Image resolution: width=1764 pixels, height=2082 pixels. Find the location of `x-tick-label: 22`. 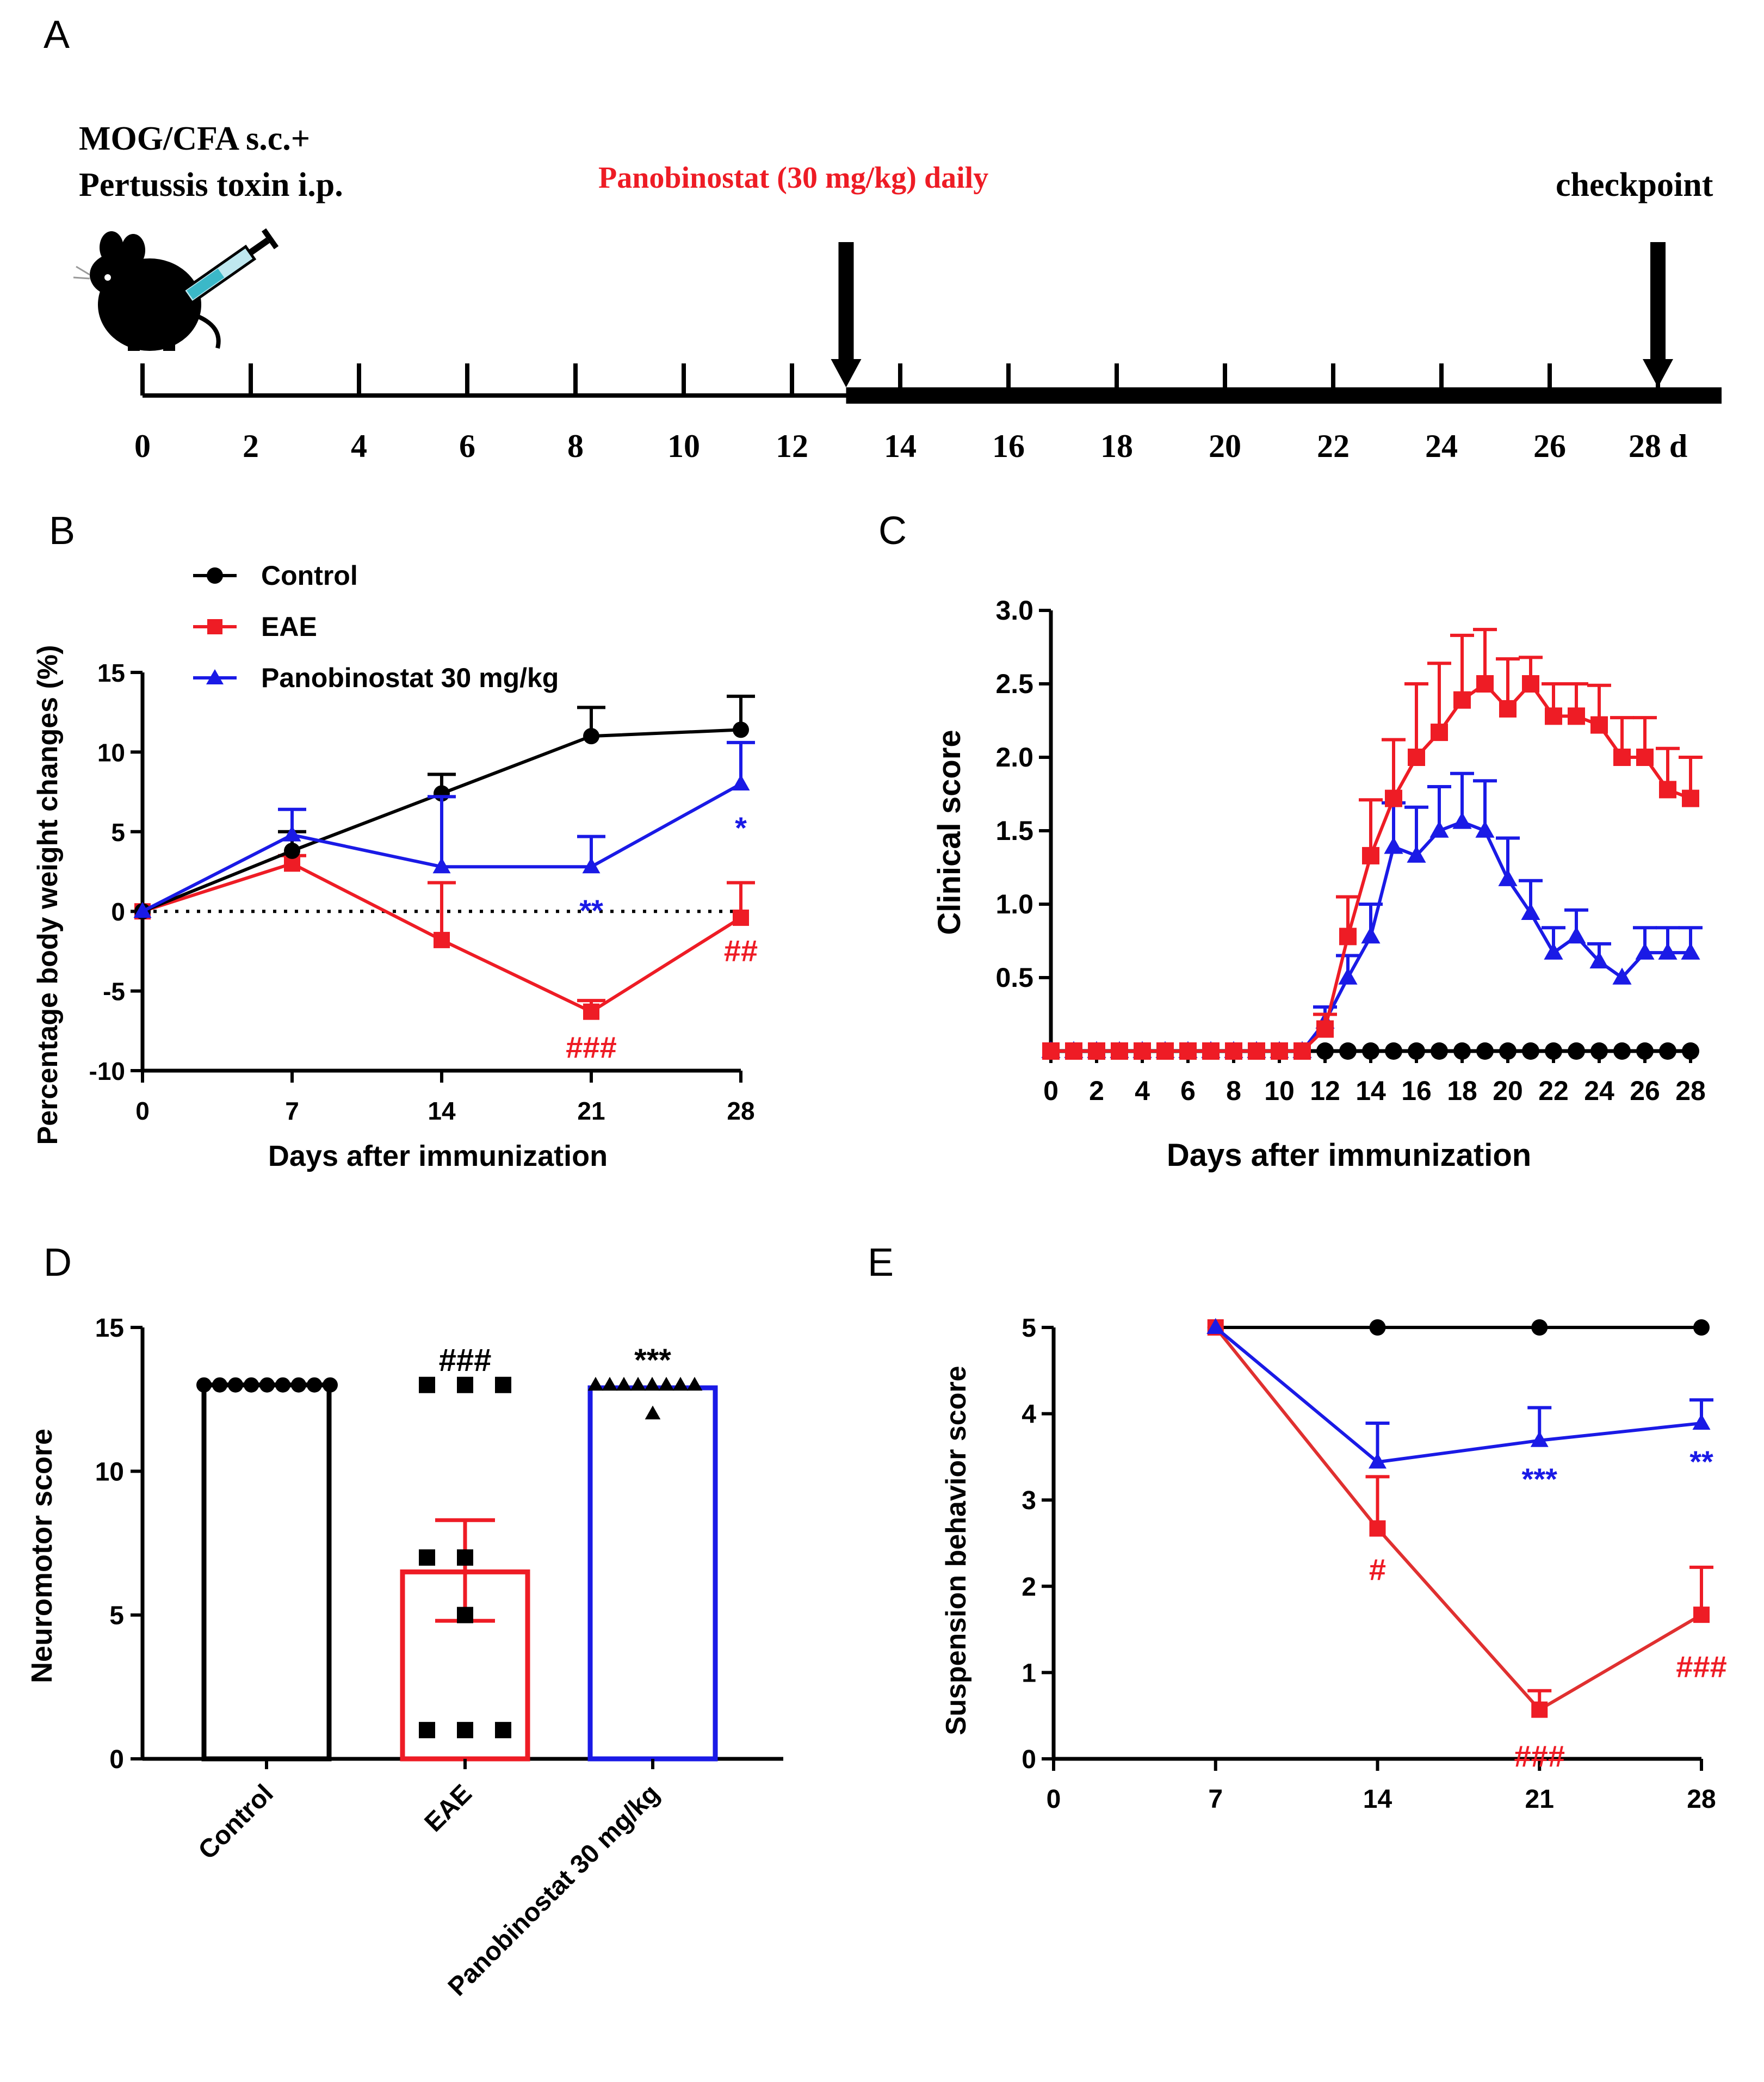

x-tick-label: 22 is located at coordinates (1554, 1091).